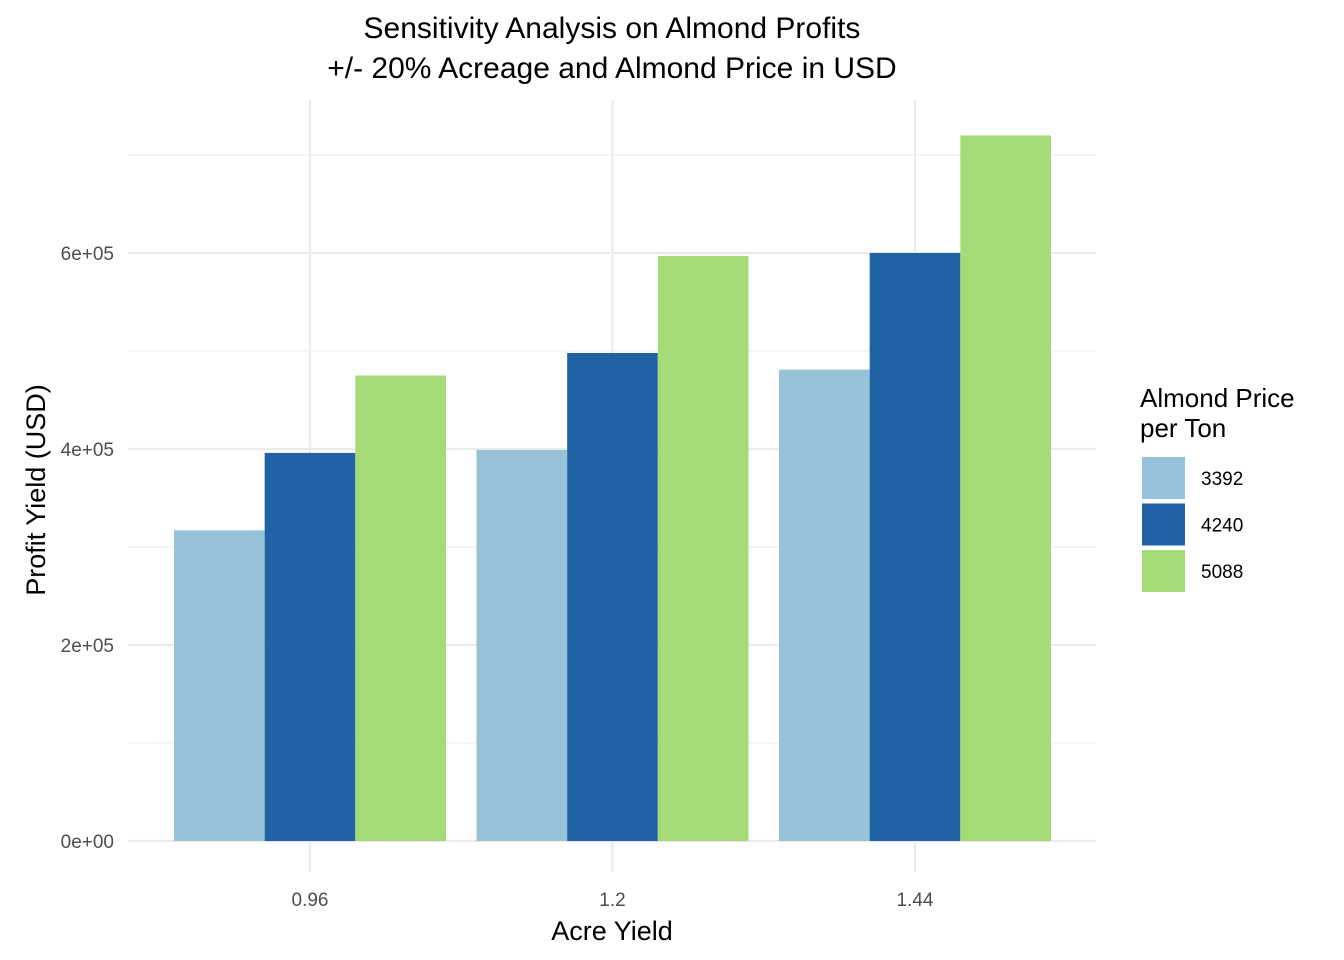 This screenshot has width=1344, height=960. I want to click on x-tick-label: 1.44, so click(915, 900).